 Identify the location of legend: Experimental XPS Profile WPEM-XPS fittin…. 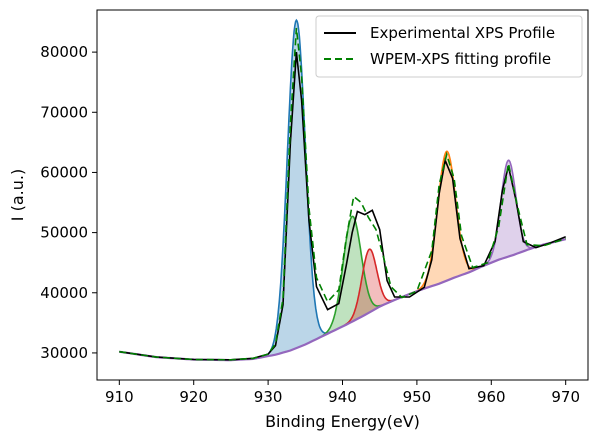
(449, 46).